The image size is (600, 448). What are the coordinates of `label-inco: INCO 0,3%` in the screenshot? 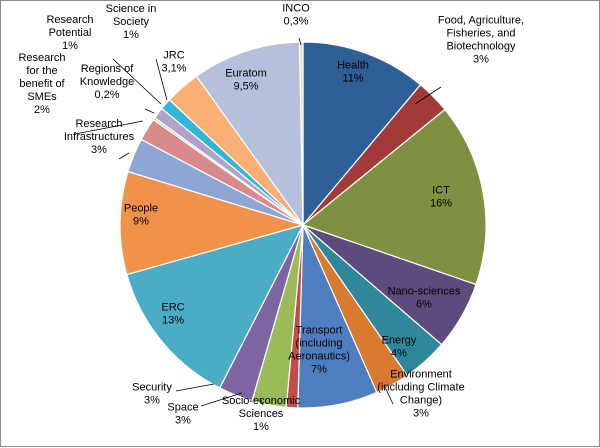 It's located at (296, 15).